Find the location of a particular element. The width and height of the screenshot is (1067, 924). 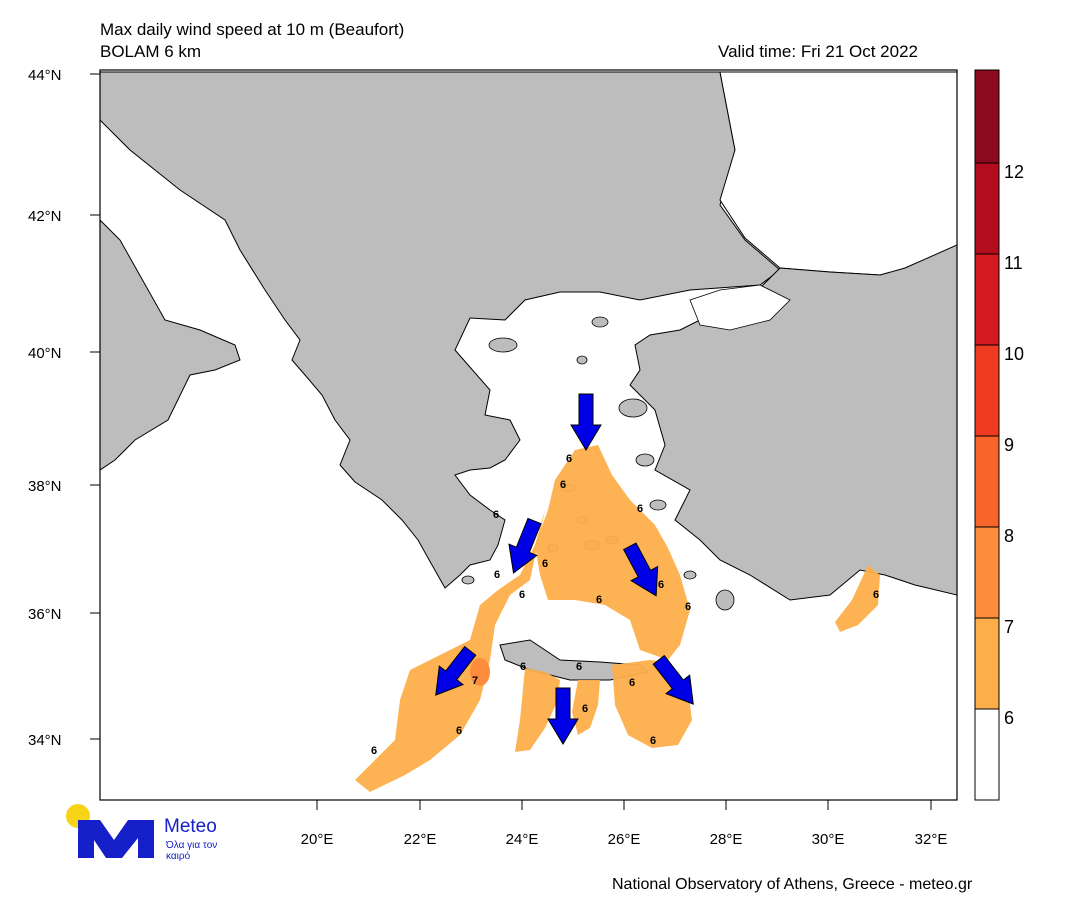

lon-tick-label: 24°E is located at coordinates (522, 839).